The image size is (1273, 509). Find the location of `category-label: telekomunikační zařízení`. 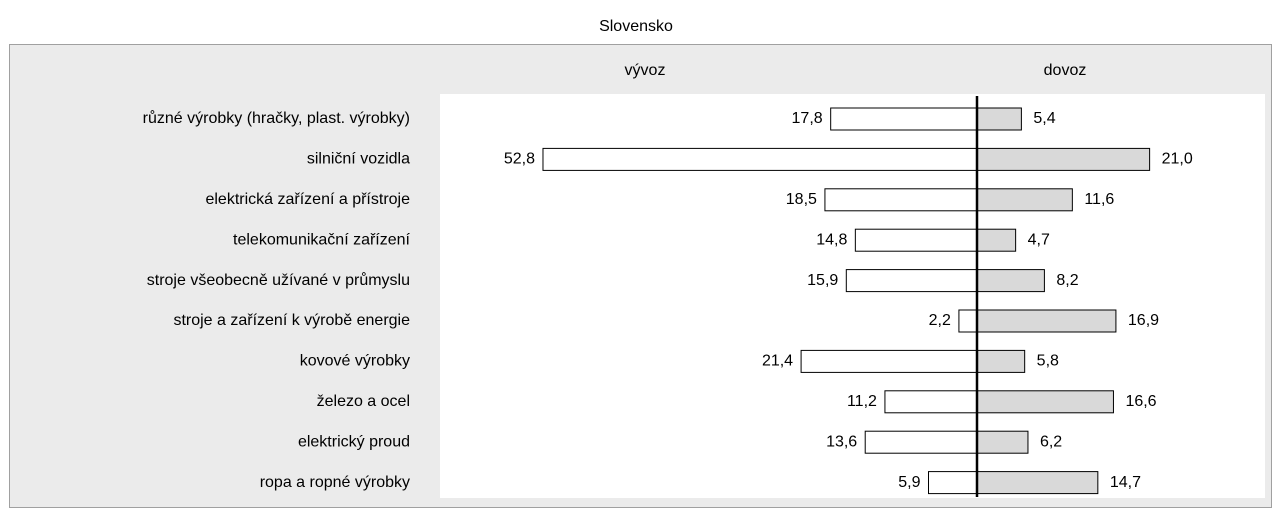

category-label: telekomunikační zařízení is located at coordinates (322, 239).